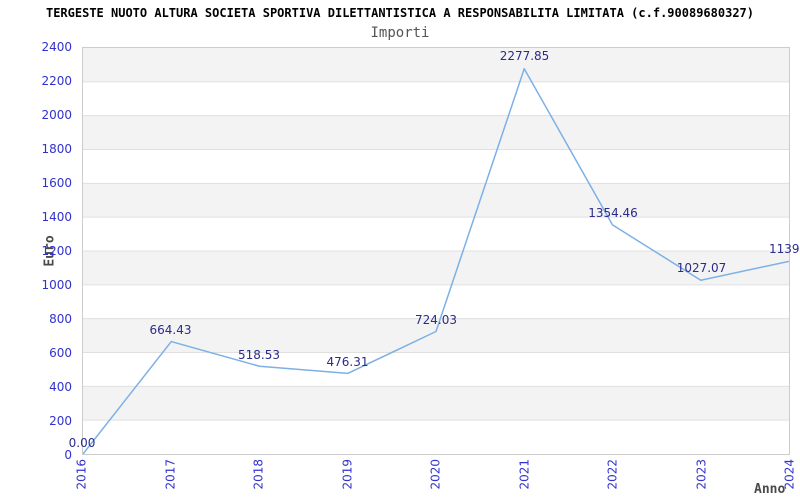 This screenshot has height=500, width=800. I want to click on data-point-label: 0.00, so click(82, 443).